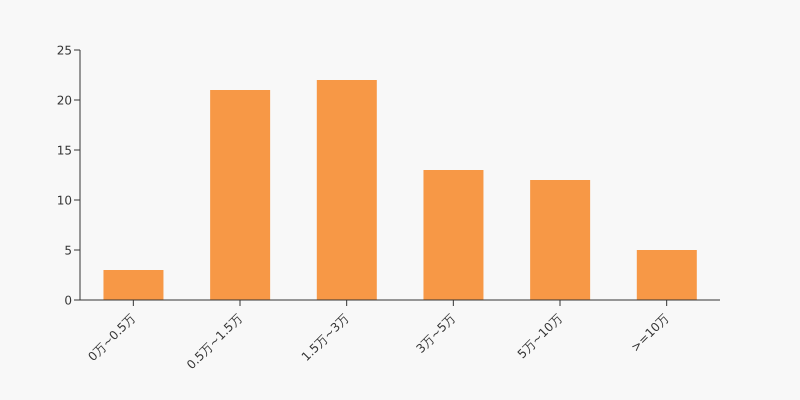 This screenshot has height=400, width=800. Describe the element at coordinates (64, 200) in the screenshot. I see `y-tick-label: 10` at that location.